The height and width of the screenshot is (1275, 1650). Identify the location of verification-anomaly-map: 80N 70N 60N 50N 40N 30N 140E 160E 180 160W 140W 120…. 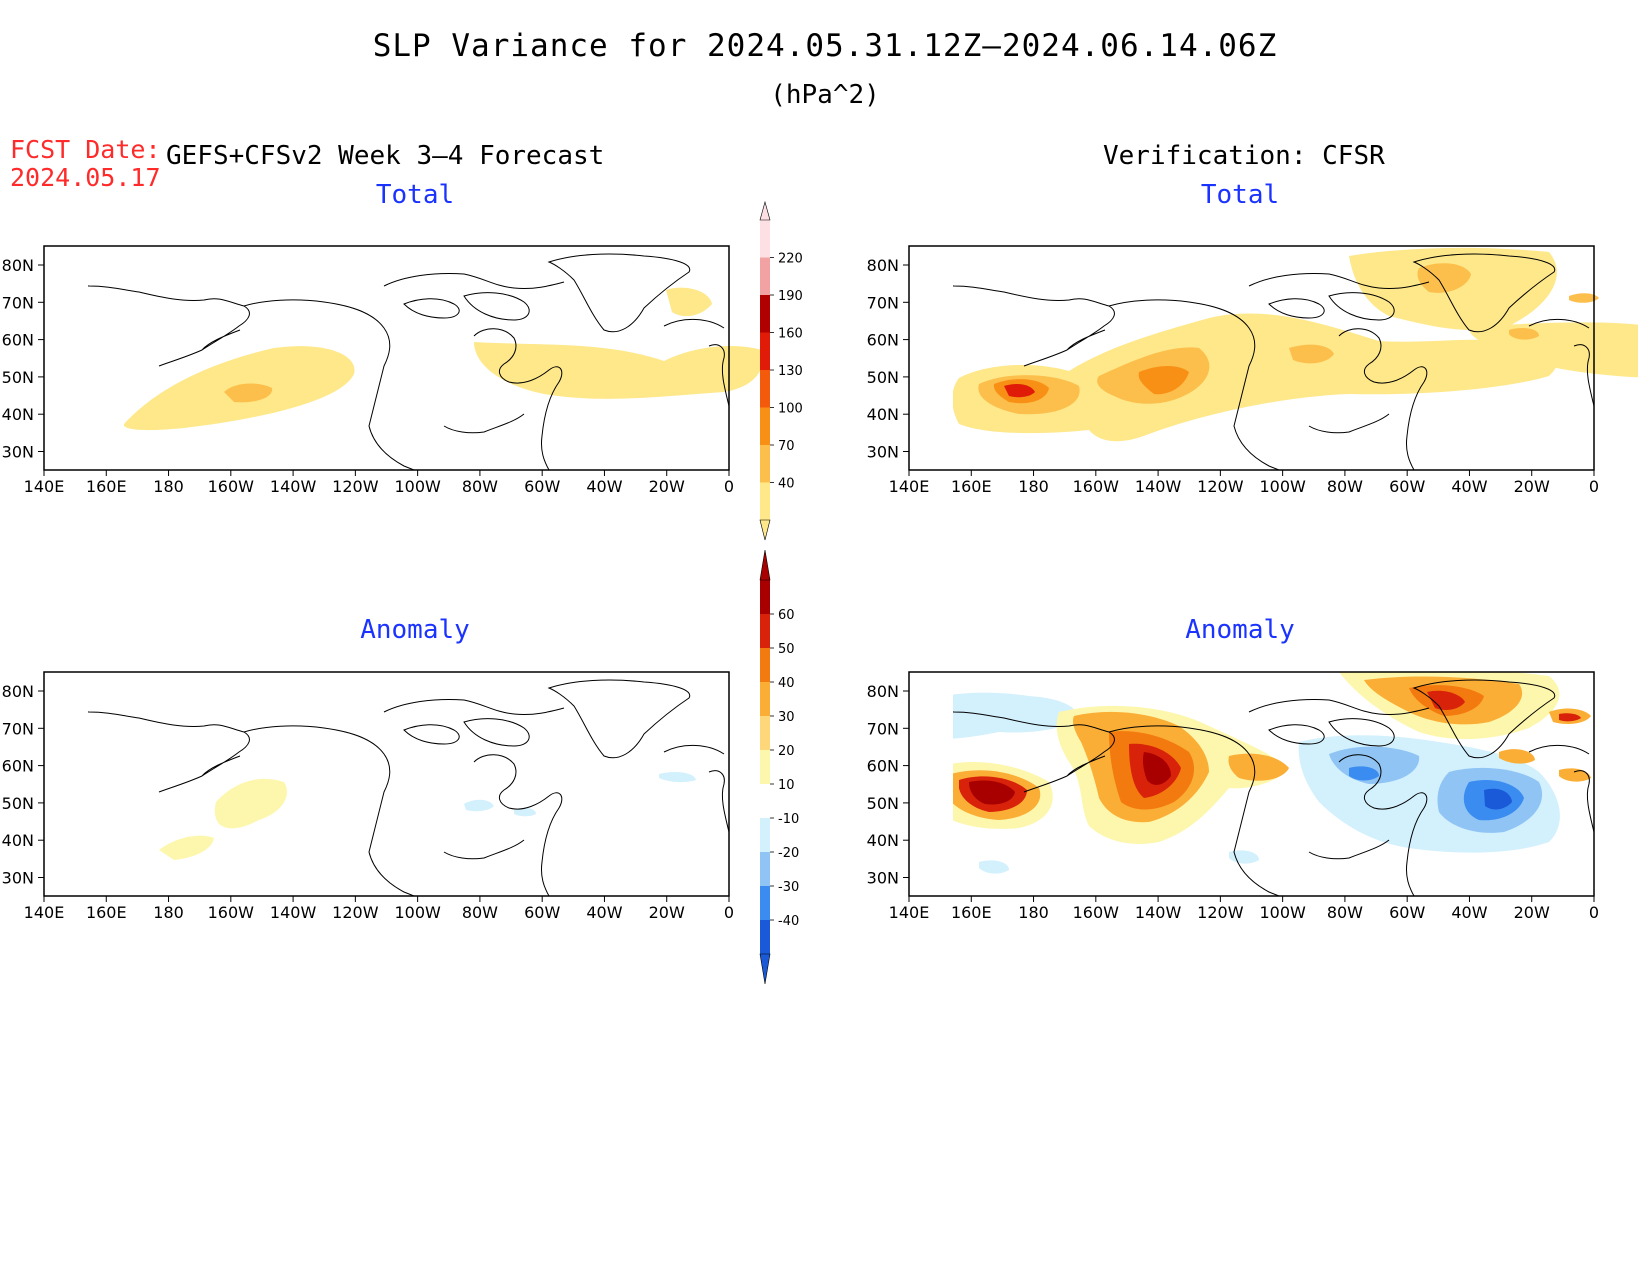
(1233, 796).